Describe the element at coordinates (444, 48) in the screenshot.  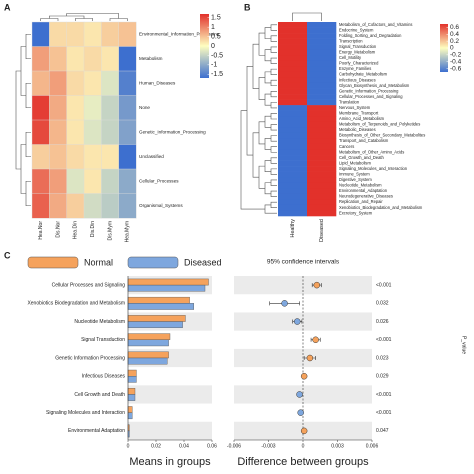
I see `colorbar` at that location.